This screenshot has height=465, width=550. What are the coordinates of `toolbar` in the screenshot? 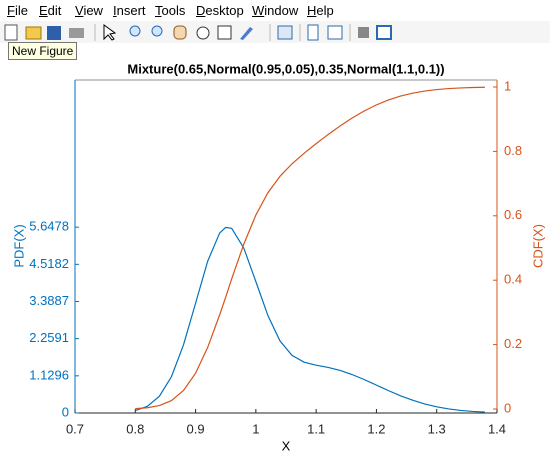 It's located at (275, 32).